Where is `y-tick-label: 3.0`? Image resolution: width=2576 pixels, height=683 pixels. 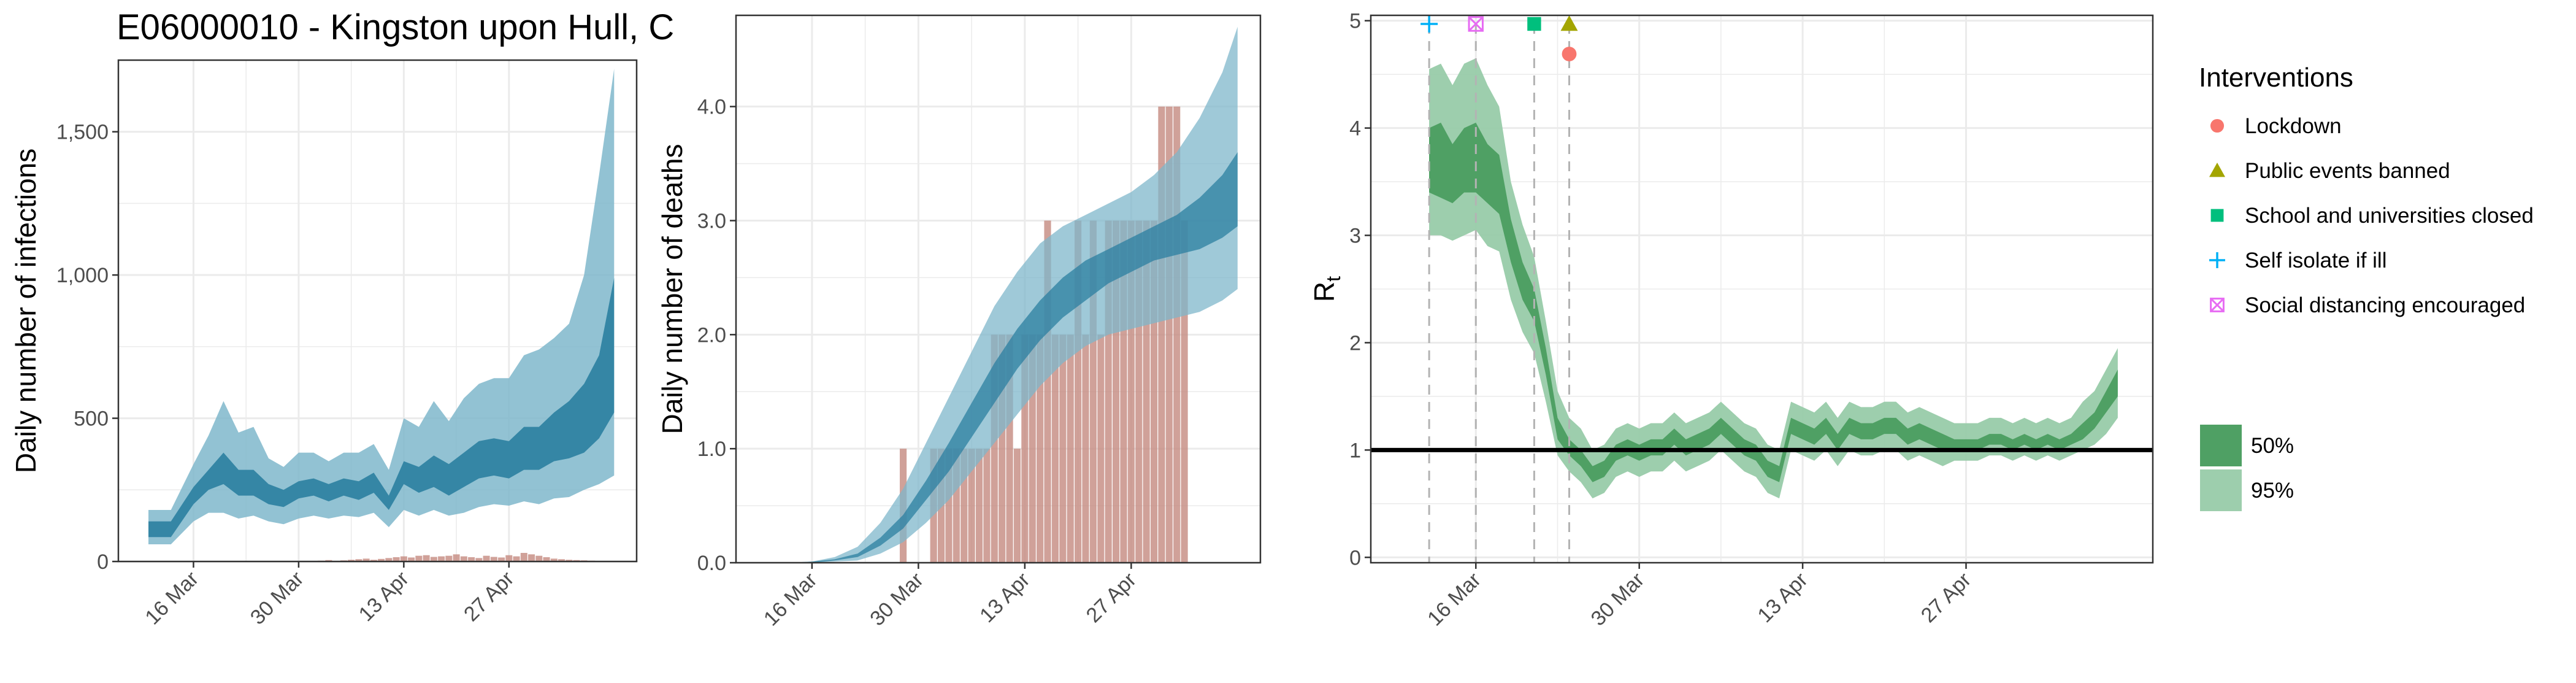
y-tick-label: 3.0 is located at coordinates (711, 221).